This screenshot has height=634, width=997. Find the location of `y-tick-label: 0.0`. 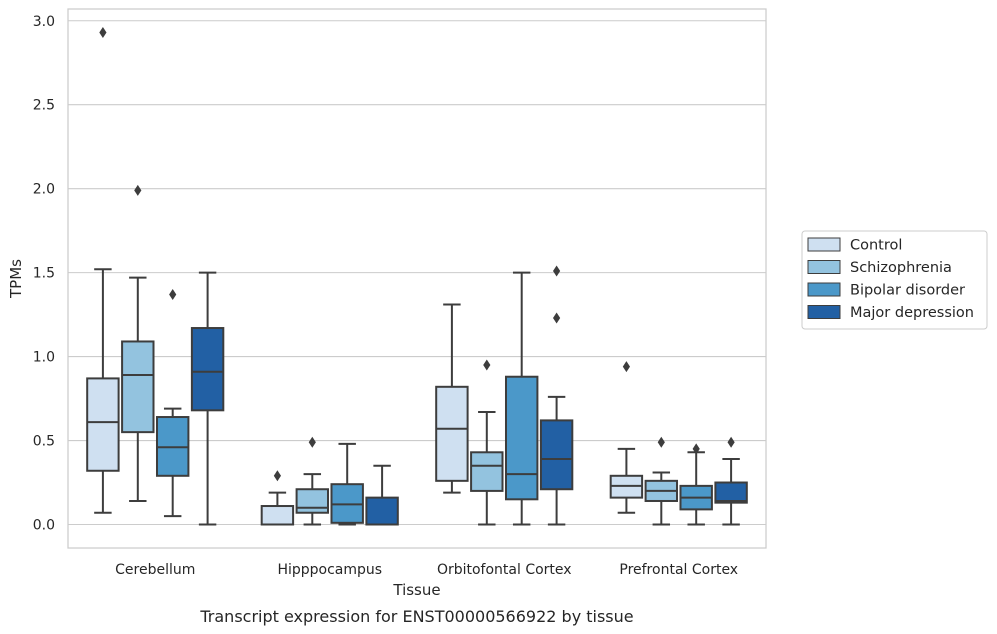

y-tick-label: 0.0 is located at coordinates (44, 525).